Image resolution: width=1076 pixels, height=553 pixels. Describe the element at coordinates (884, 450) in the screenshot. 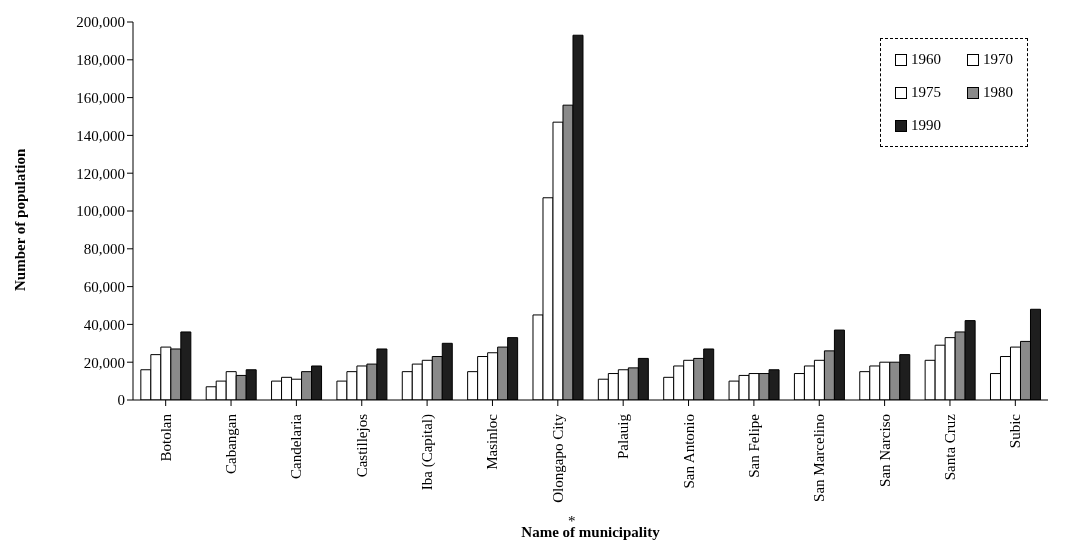

I see `x-tick-label: San Narciso` at that location.